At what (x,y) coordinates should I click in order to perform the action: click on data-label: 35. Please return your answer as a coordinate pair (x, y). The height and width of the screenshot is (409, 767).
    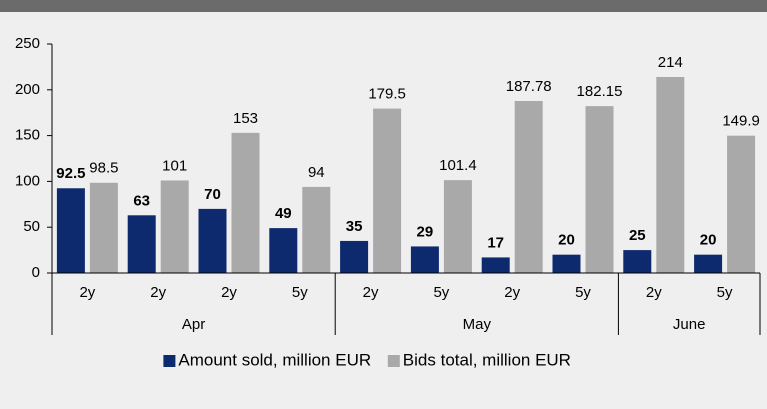
    Looking at the image, I should click on (354, 226).